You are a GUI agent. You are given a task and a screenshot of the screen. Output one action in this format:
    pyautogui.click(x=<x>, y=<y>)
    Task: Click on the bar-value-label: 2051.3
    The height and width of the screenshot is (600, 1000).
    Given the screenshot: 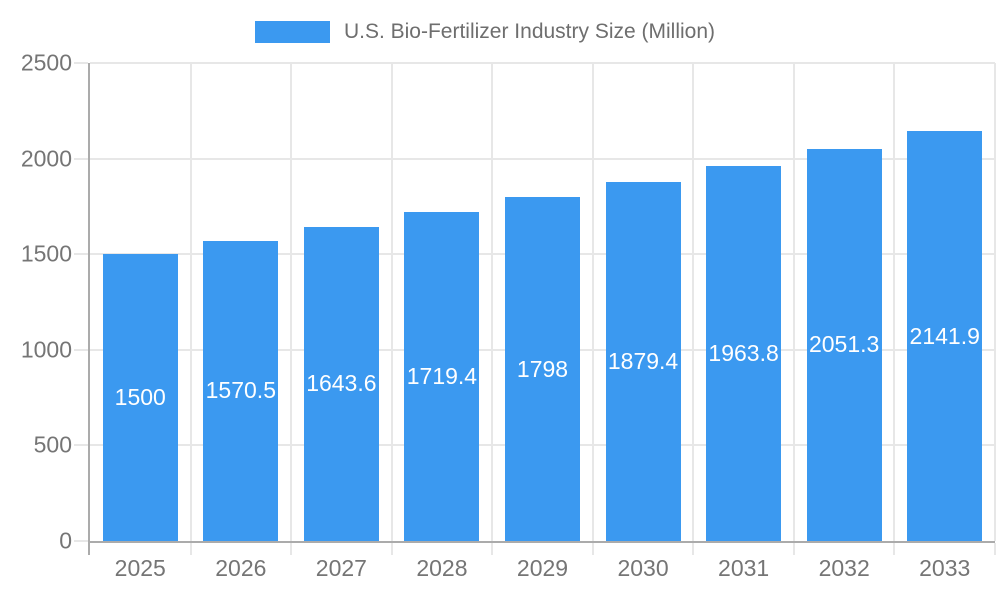 What is the action you would take?
    pyautogui.click(x=844, y=344)
    